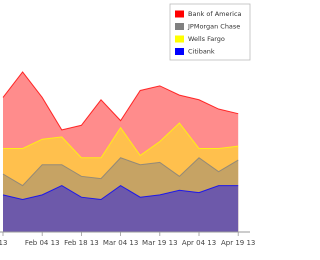 The height and width of the screenshot is (260, 320). I want to click on legend-label: Citibank, so click(201, 52).